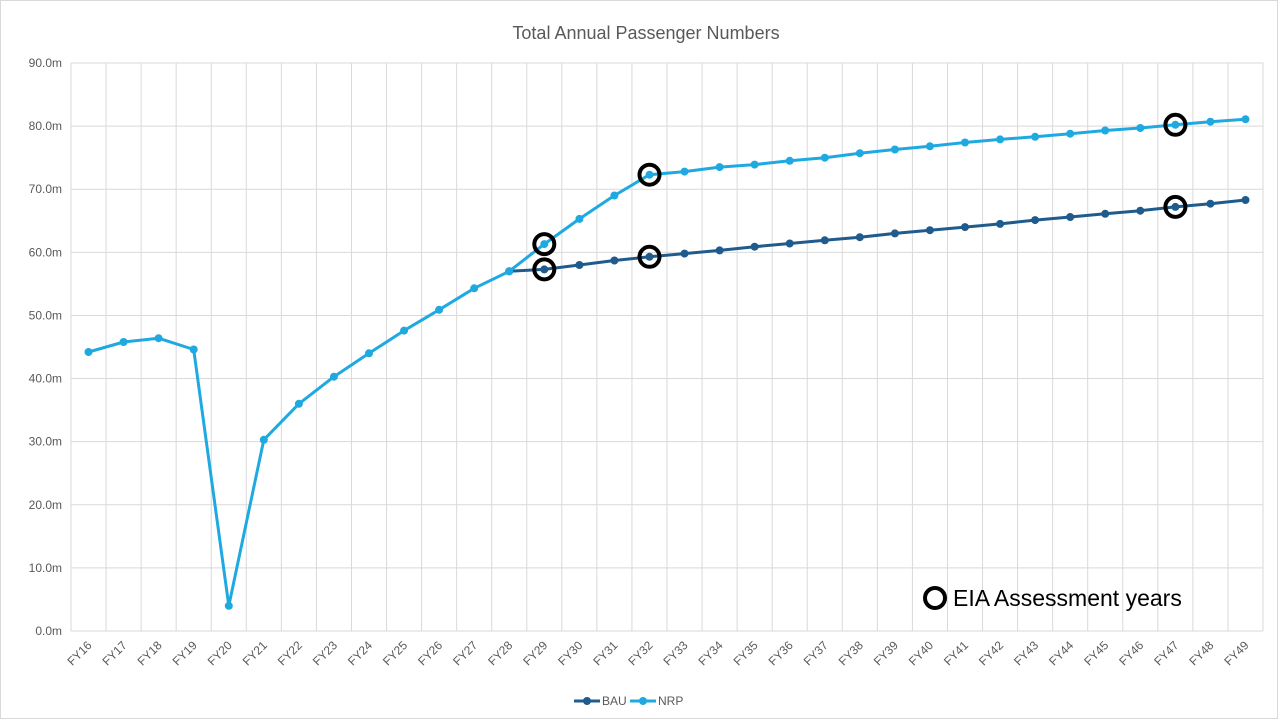  Describe the element at coordinates (535, 653) in the screenshot. I see `x-tick-label: FY29` at that location.